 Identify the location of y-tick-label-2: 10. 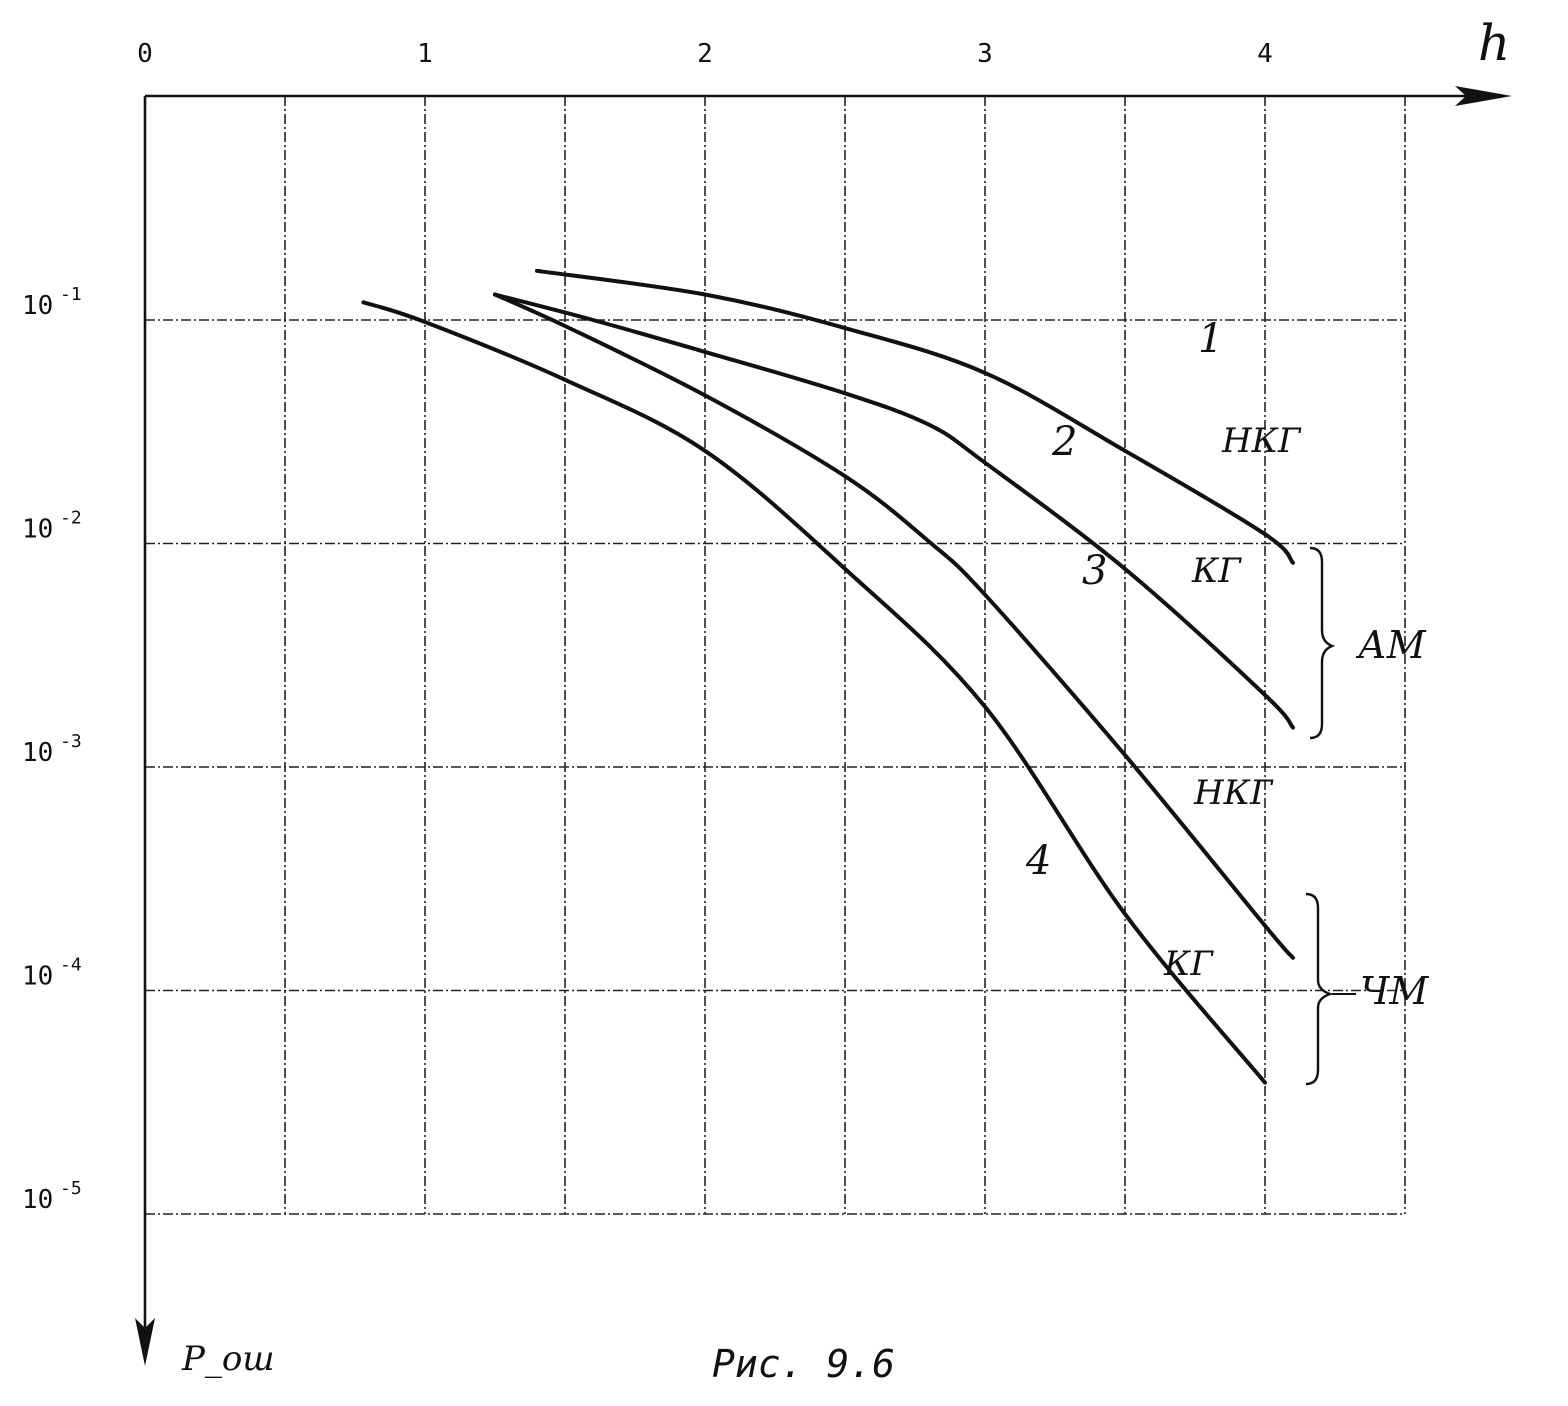
(37, 530).